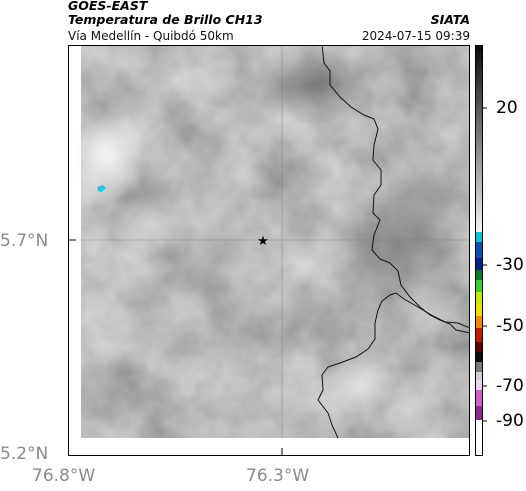  Describe the element at coordinates (510, 265) in the screenshot. I see `colorbar-label-minus-30: -30` at that location.